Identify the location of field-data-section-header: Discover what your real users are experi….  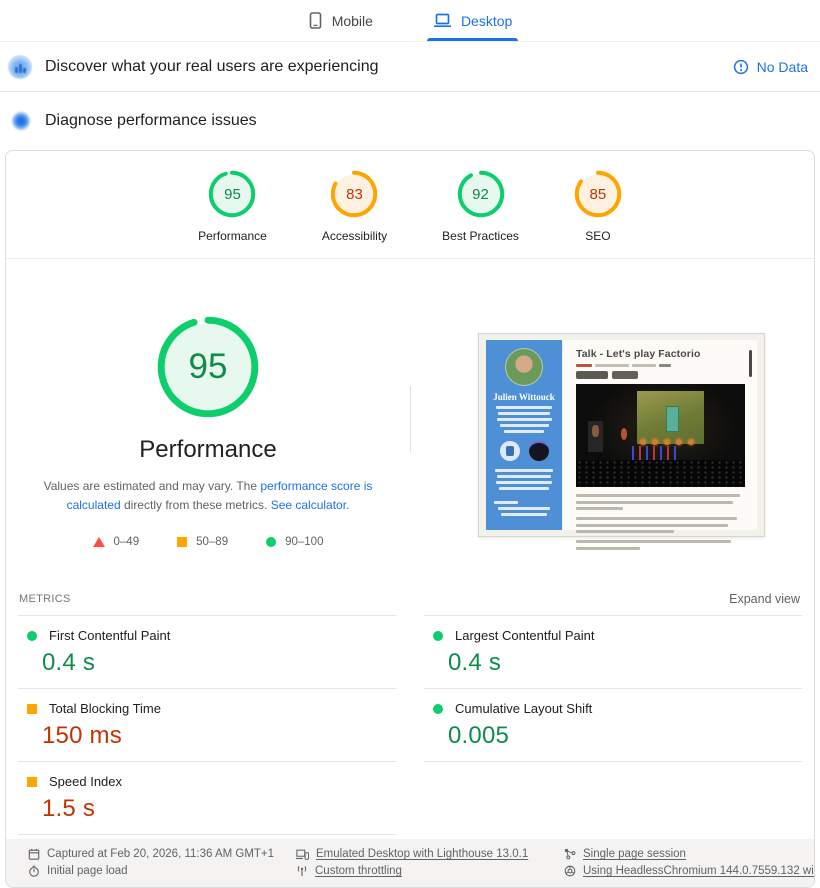
(410, 67).